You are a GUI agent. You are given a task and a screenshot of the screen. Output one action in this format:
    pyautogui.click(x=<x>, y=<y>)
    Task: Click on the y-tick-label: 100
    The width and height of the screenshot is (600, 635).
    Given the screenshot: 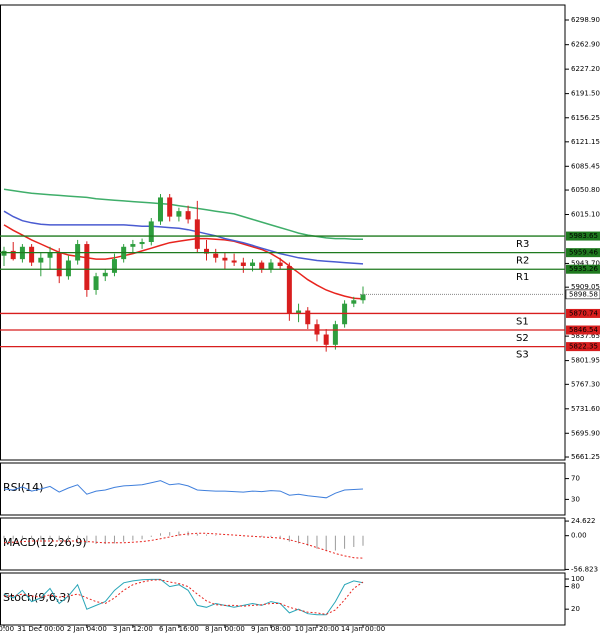 What is the action you would take?
    pyautogui.click(x=577, y=579)
    